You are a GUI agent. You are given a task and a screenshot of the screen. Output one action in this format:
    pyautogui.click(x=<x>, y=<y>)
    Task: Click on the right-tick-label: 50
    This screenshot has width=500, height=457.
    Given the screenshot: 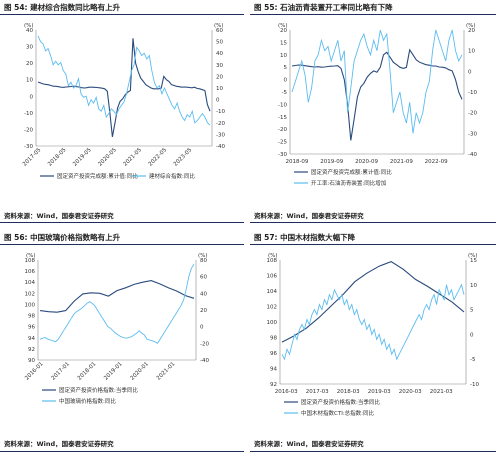 What is the action you would take?
    pyautogui.click(x=219, y=43)
    